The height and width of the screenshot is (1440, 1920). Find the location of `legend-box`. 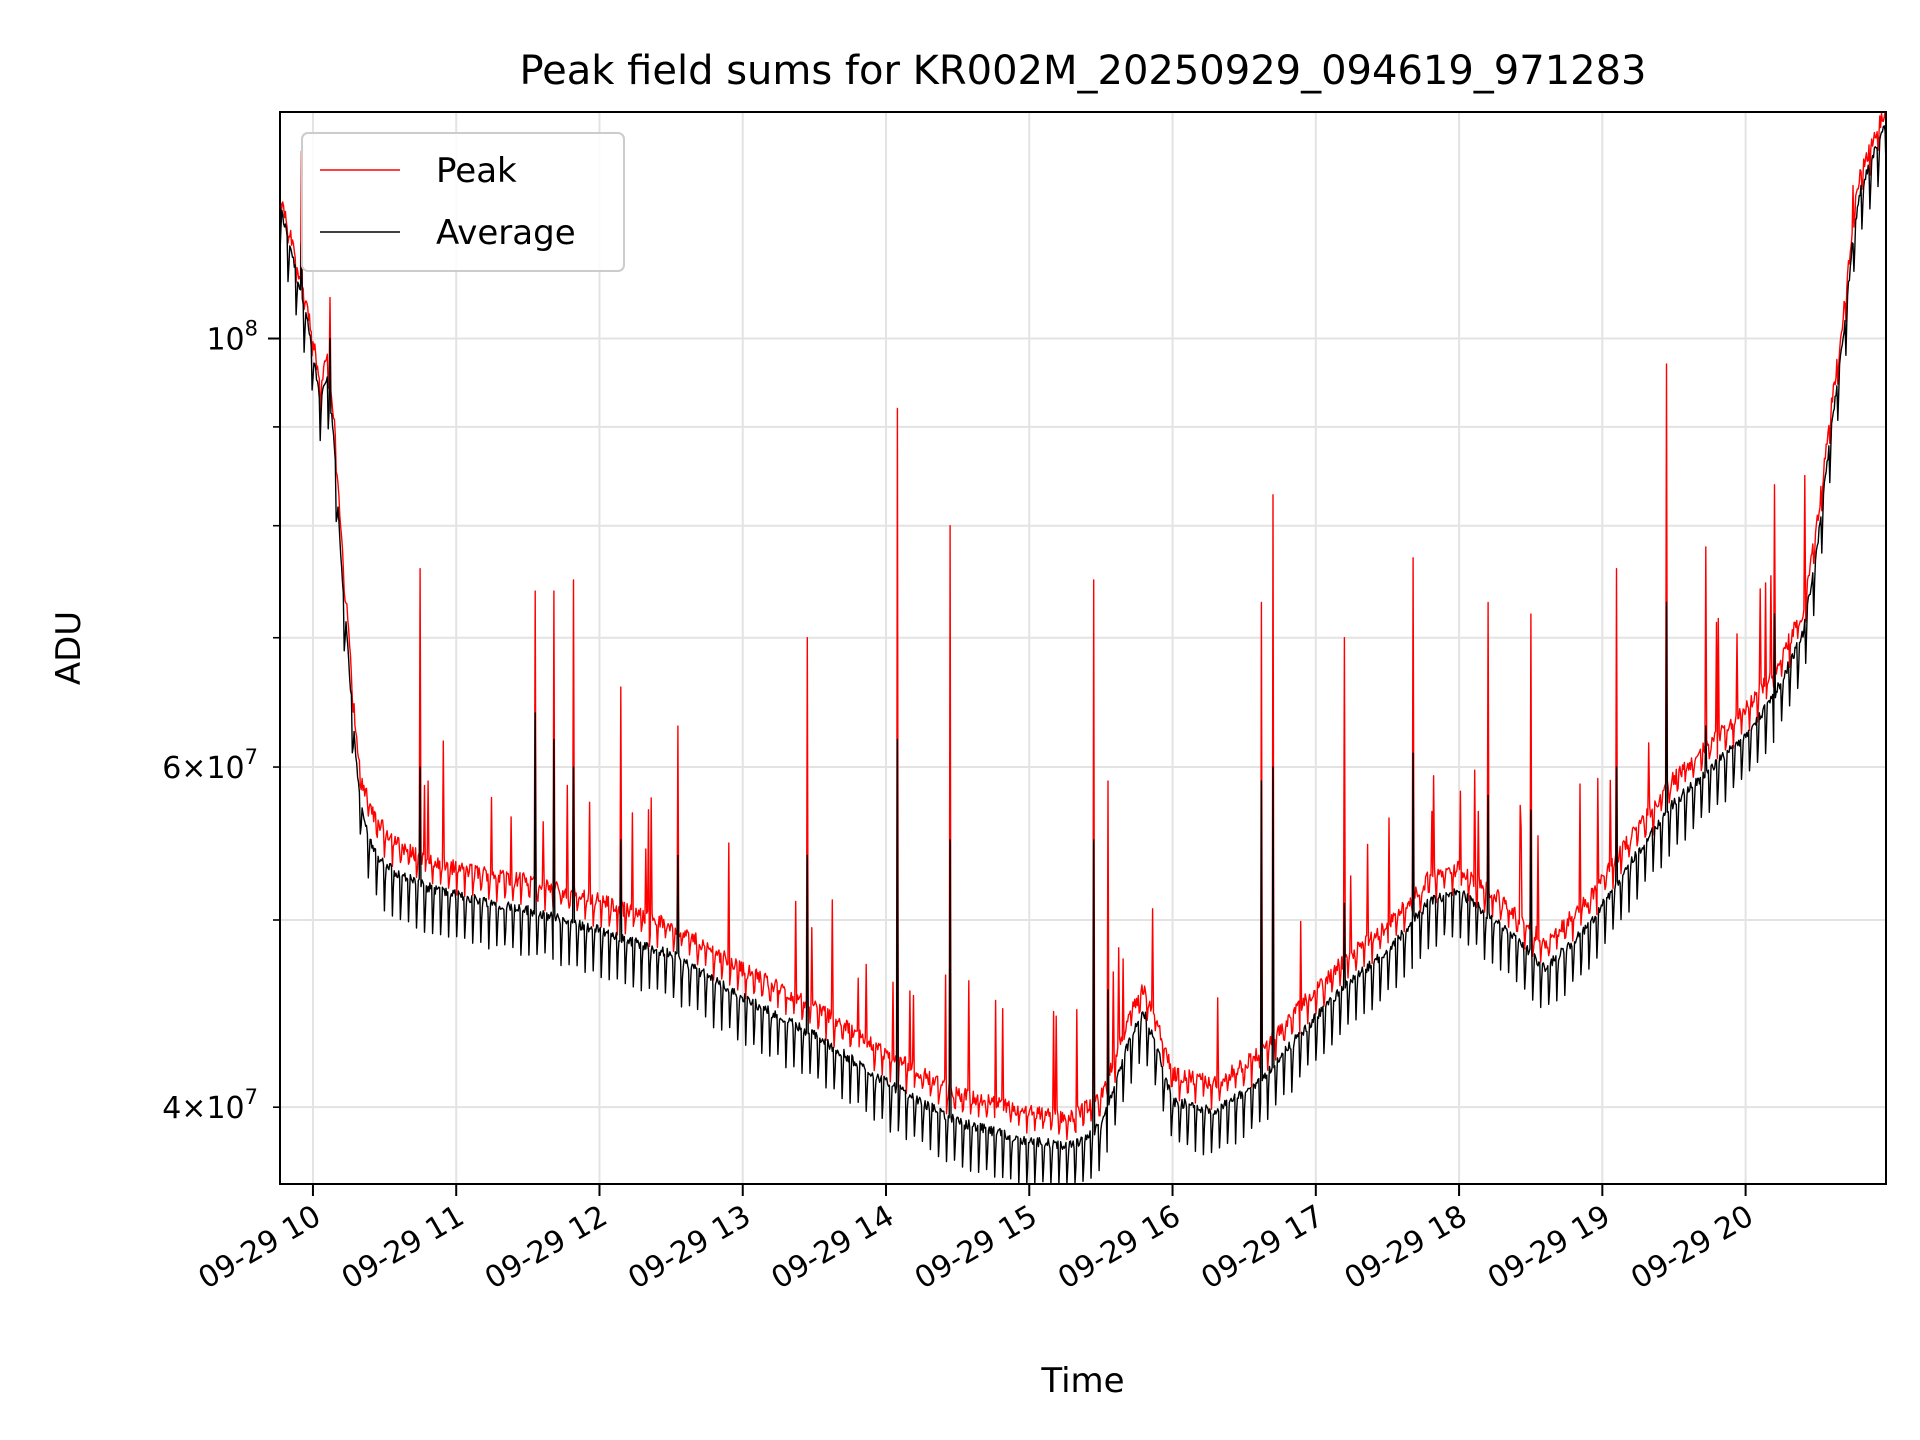

legend-box is located at coordinates (463, 202).